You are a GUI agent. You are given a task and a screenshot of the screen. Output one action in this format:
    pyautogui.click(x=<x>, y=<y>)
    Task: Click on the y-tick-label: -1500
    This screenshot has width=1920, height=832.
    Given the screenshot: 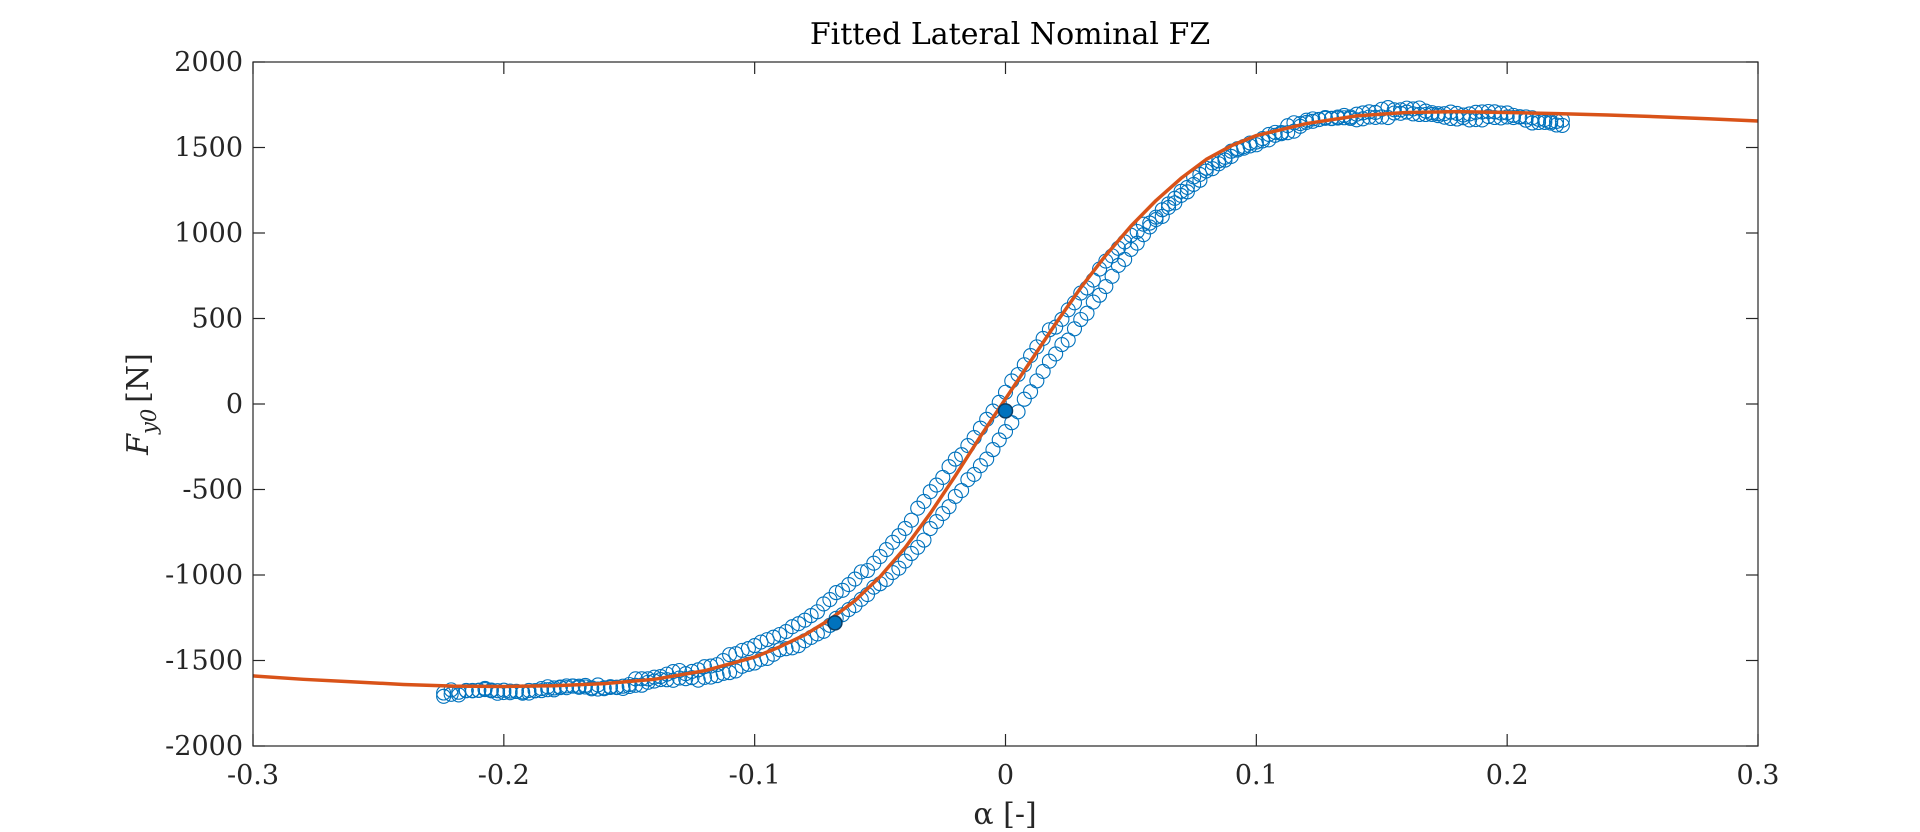 What is the action you would take?
    pyautogui.click(x=204, y=661)
    